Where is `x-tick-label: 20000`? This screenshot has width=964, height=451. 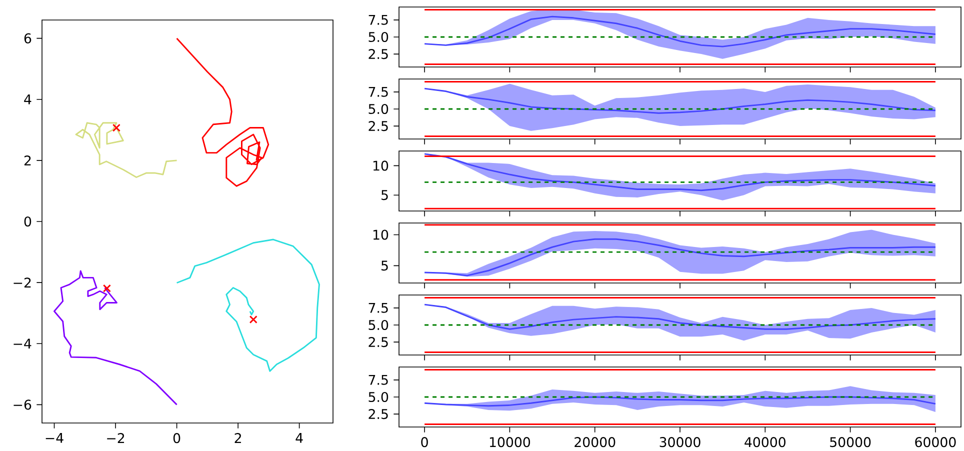
x-tick-label: 20000 is located at coordinates (595, 442).